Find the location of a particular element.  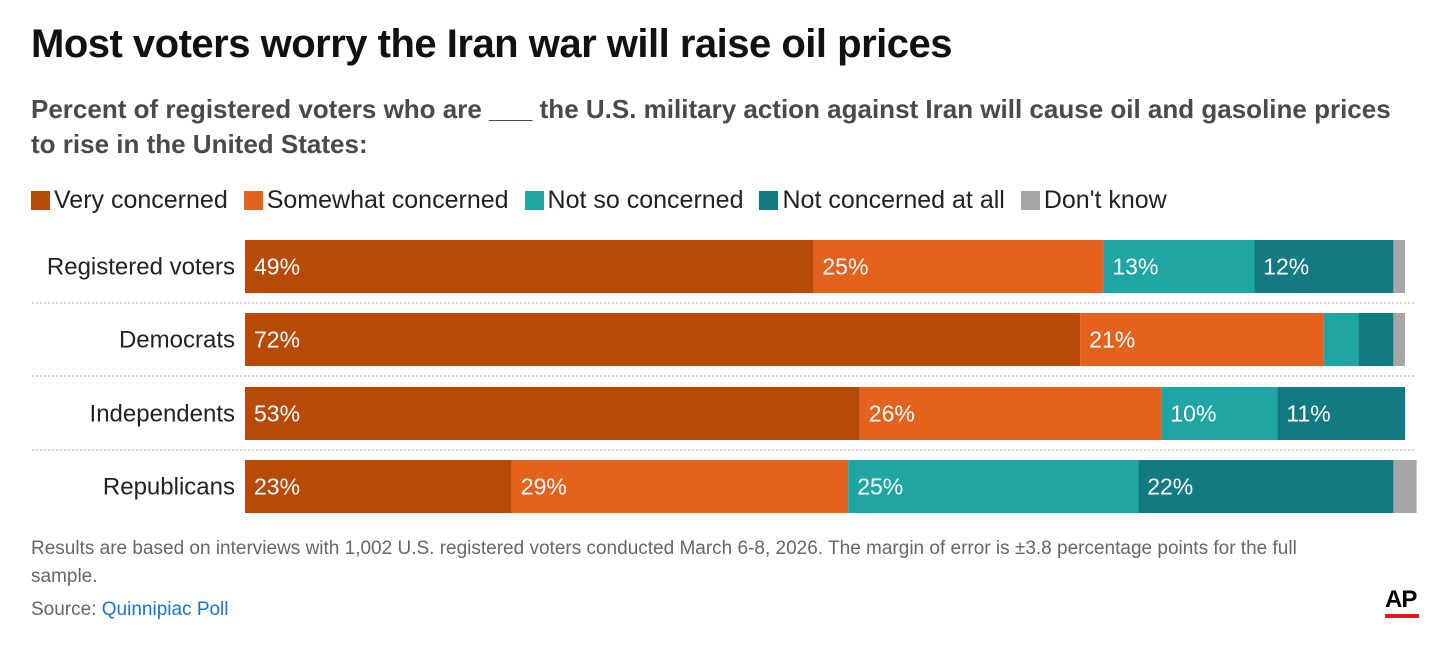

legend-label: Very concerned is located at coordinates (141, 200).